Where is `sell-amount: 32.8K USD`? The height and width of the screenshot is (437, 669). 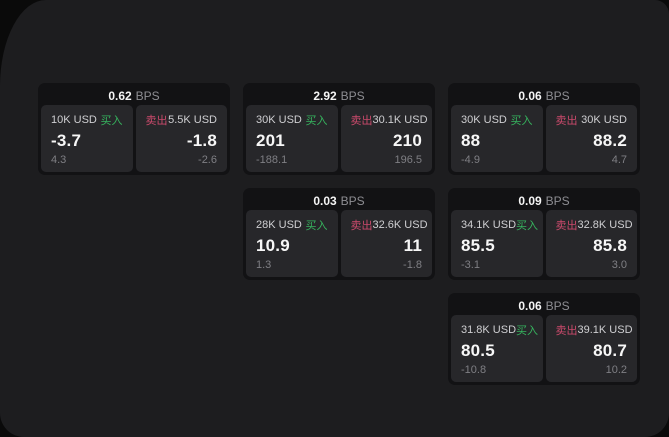
sell-amount: 32.8K USD is located at coordinates (605, 225).